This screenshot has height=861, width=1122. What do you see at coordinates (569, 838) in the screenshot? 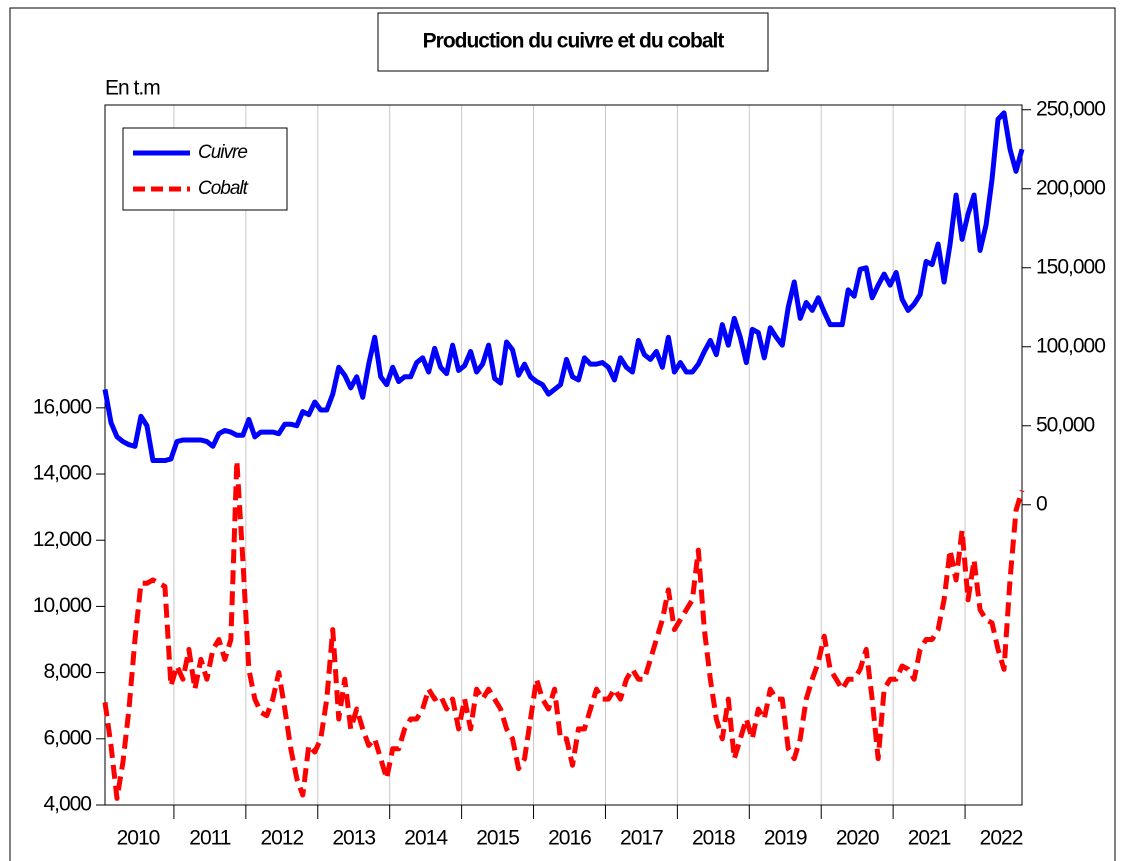
I see `x-tick-label: 2016` at bounding box center [569, 838].